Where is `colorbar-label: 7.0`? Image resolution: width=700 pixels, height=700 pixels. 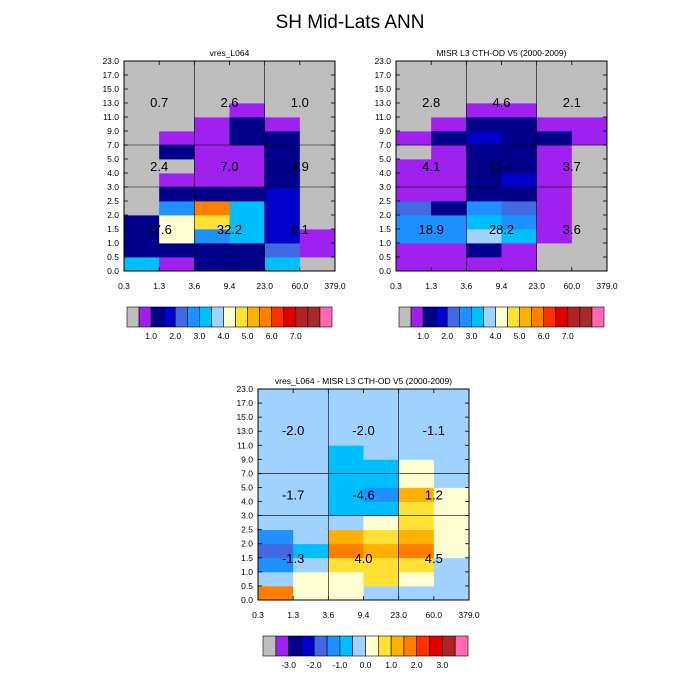
colorbar-label: 7.0 is located at coordinates (568, 336).